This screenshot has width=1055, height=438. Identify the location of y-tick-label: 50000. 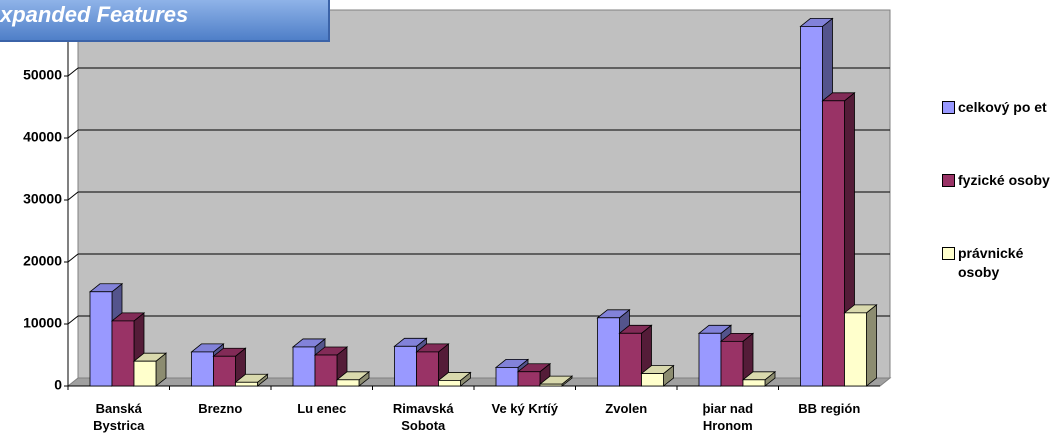
(42, 75).